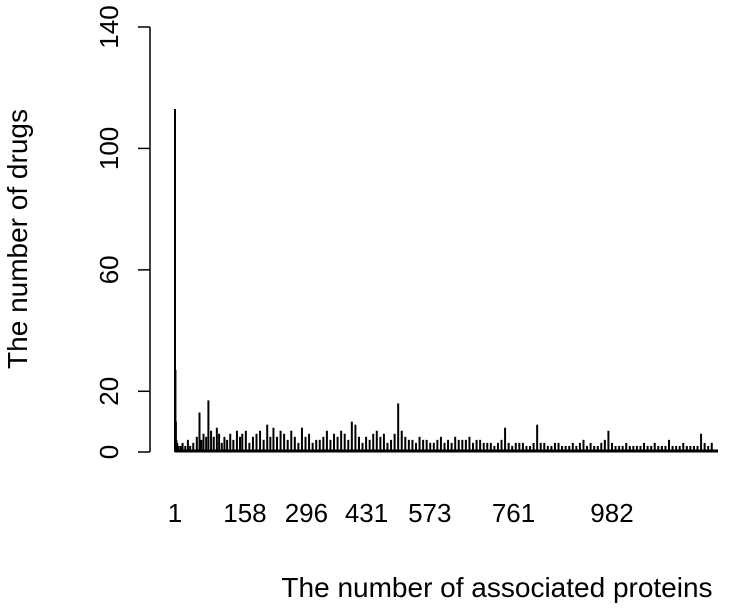 The width and height of the screenshot is (750, 609). I want to click on x-tick-label: 158, so click(244, 513).